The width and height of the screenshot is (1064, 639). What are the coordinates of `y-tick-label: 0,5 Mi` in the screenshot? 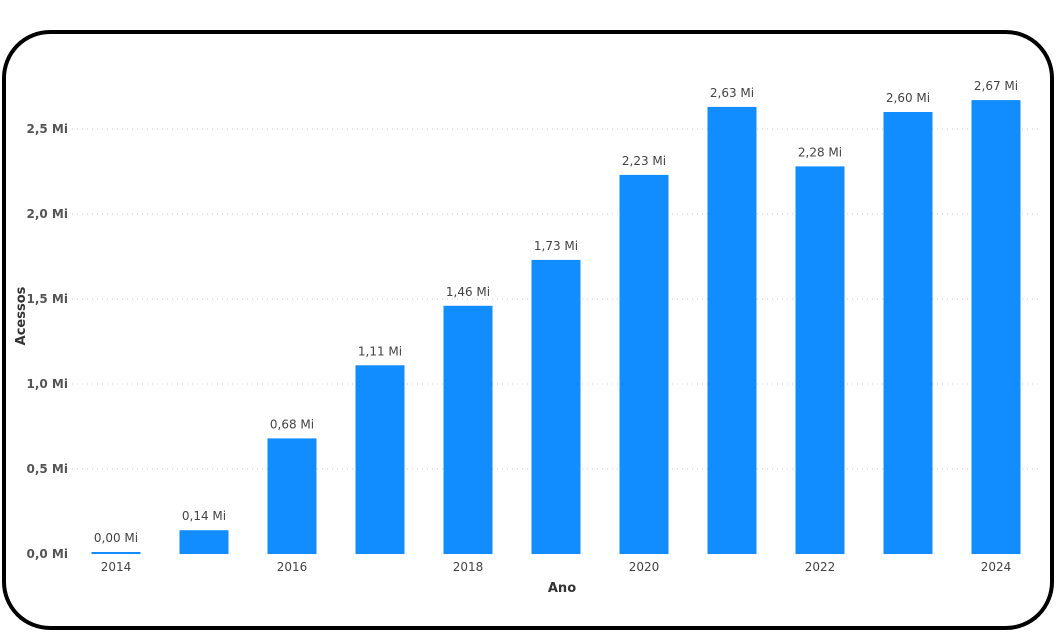 It's located at (48, 469).